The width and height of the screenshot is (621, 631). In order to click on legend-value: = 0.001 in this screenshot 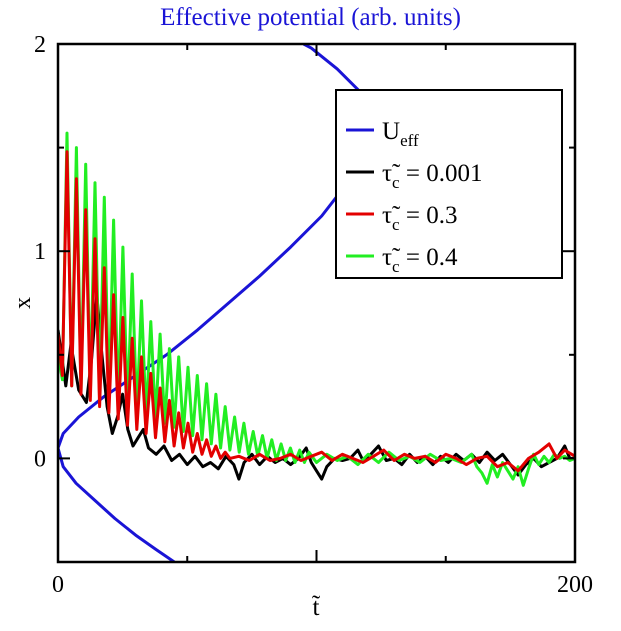, I will do `click(441, 173)`.